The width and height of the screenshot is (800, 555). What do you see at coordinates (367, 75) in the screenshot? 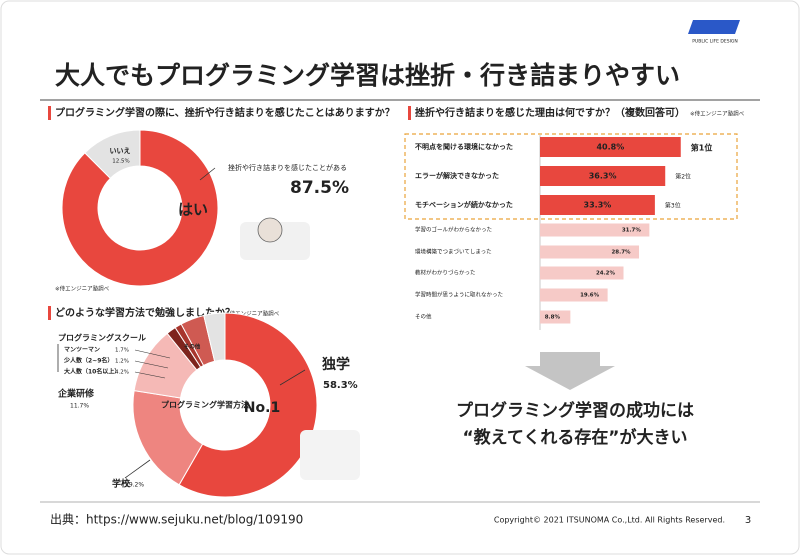
I see `slide-title: 大人でもプログラミング学習は挫折・行き詰まりやすい` at bounding box center [367, 75].